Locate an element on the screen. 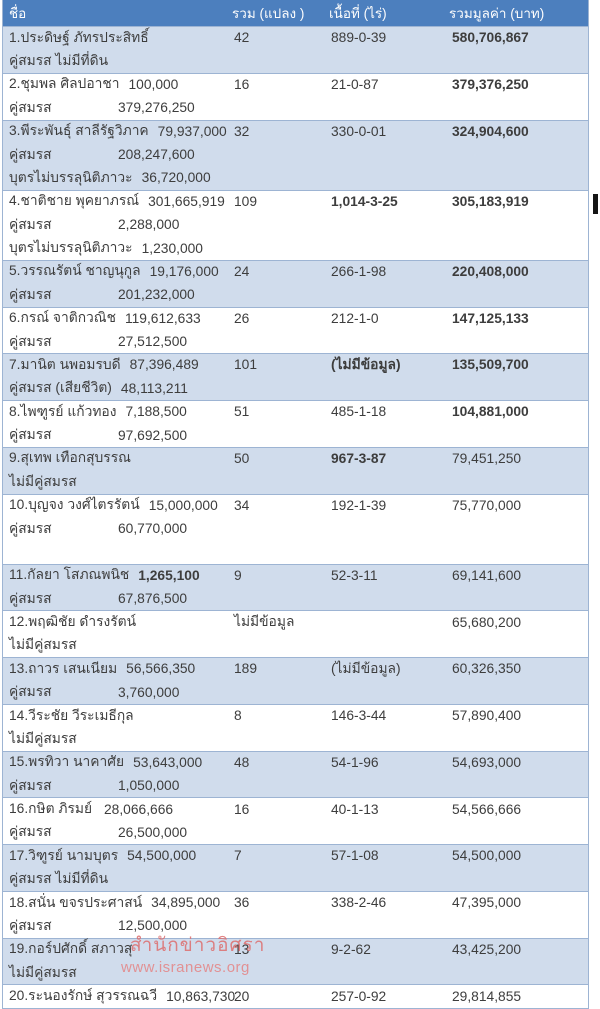 This screenshot has width=600, height=1009. value-cell: 57,890,400 is located at coordinates (487, 716).